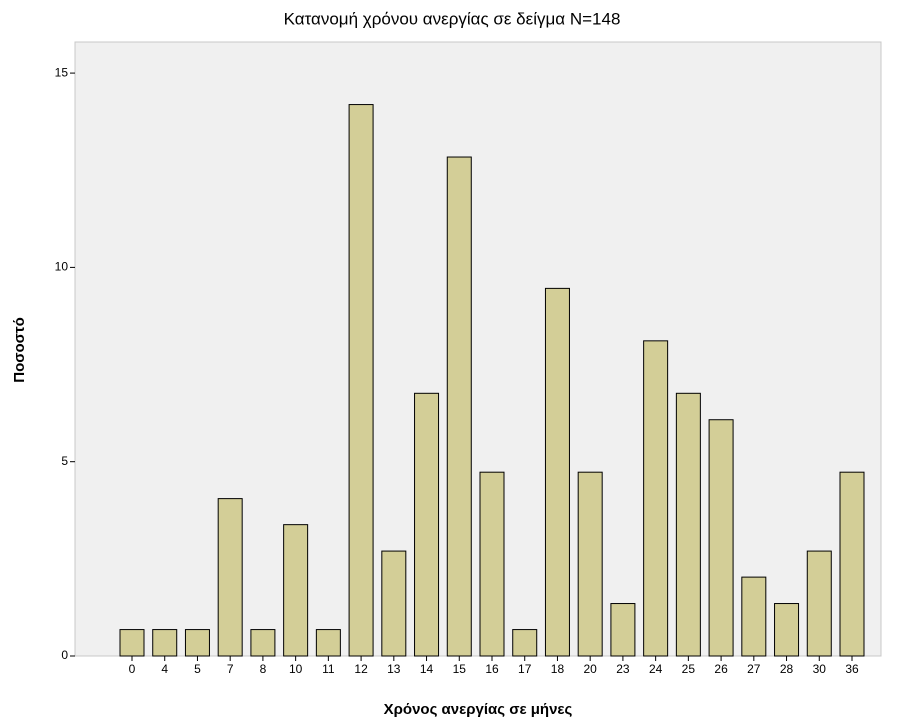  Describe the element at coordinates (623, 669) in the screenshot. I see `x-tick-label: 23` at that location.